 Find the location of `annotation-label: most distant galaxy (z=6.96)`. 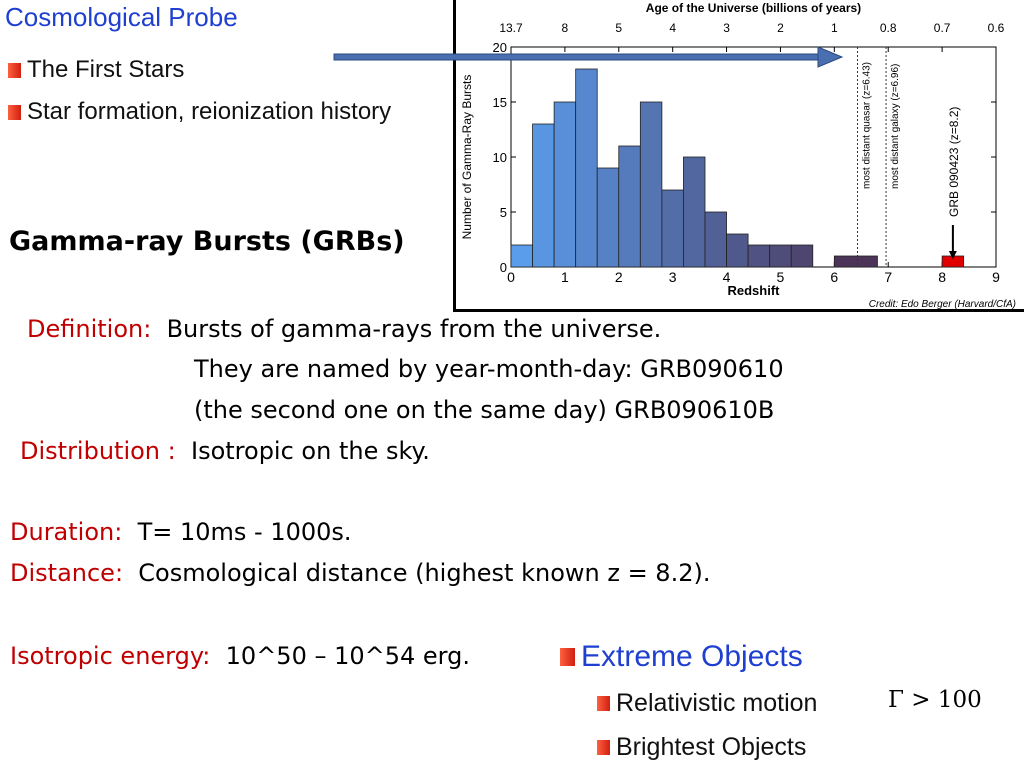

annotation-label: most distant galaxy (z=6.96) is located at coordinates (895, 126).